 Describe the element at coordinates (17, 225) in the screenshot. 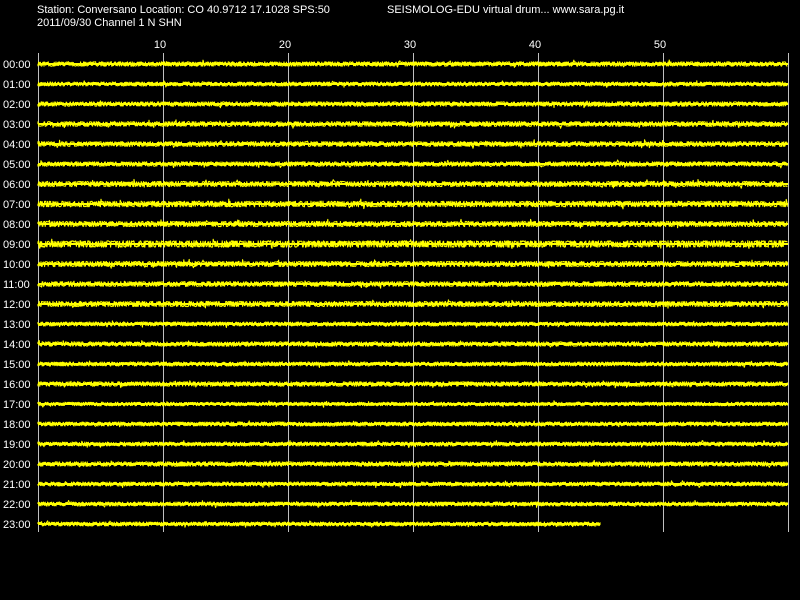

I see `row-time-label: 08:00` at that location.